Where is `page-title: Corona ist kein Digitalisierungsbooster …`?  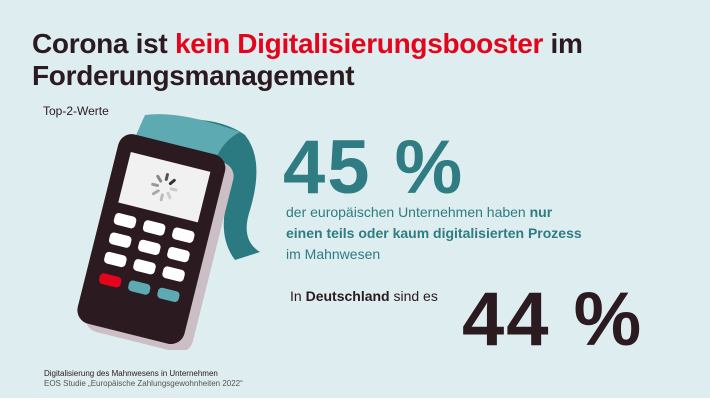 page-title: Corona ist kein Digitalisierungsbooster … is located at coordinates (307, 59).